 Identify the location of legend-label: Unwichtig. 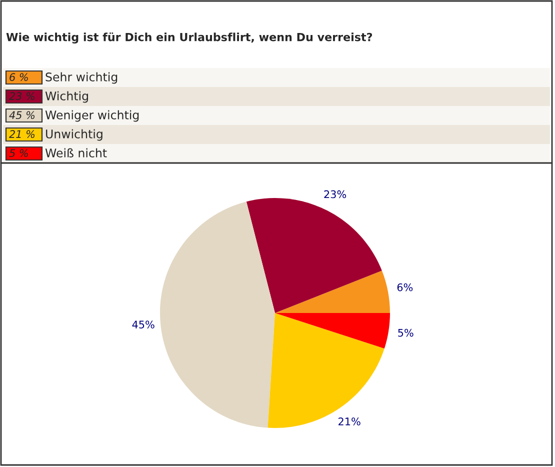
(74, 135).